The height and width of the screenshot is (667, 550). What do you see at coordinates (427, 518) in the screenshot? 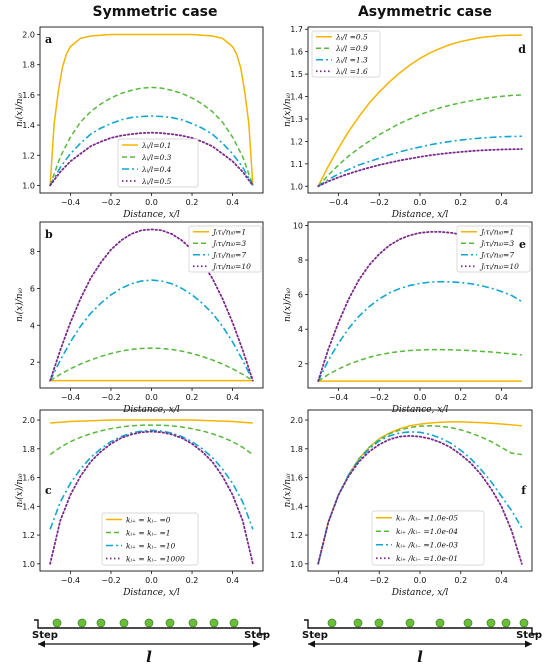
I see `legend-label: kᵢ₊ /kᵢ₋ =1.0e-05` at bounding box center [427, 518].